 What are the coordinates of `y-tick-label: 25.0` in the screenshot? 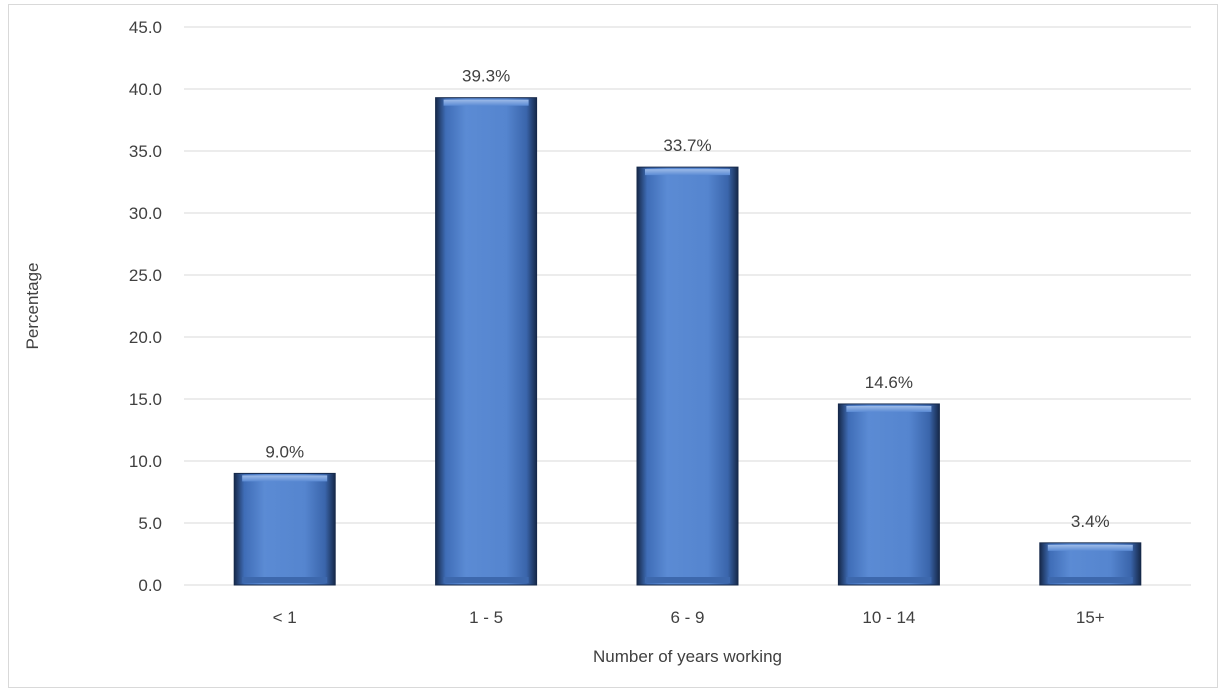 It's located at (145, 275).